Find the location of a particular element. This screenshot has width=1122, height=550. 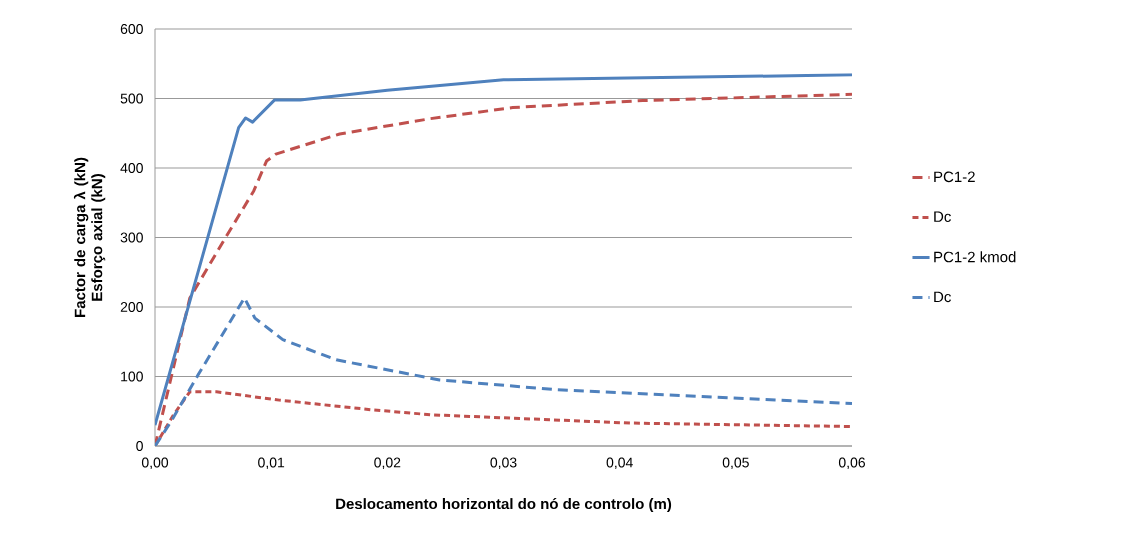

y-tick-label: 200 is located at coordinates (131, 307).